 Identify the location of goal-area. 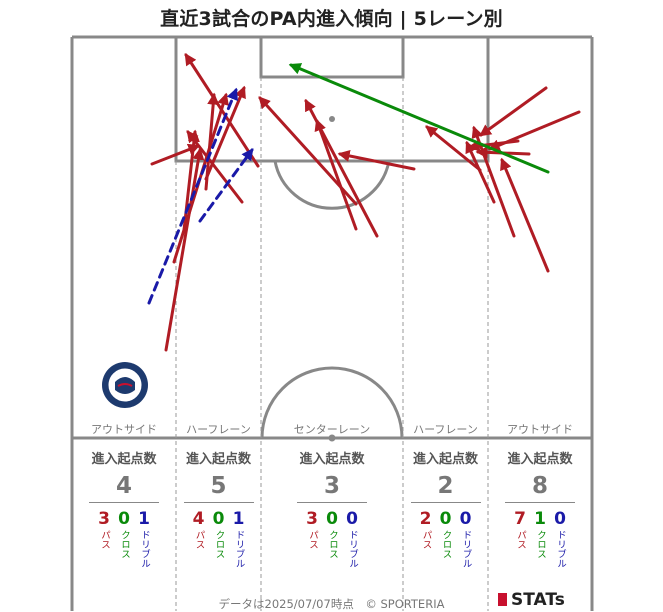
(332, 57).